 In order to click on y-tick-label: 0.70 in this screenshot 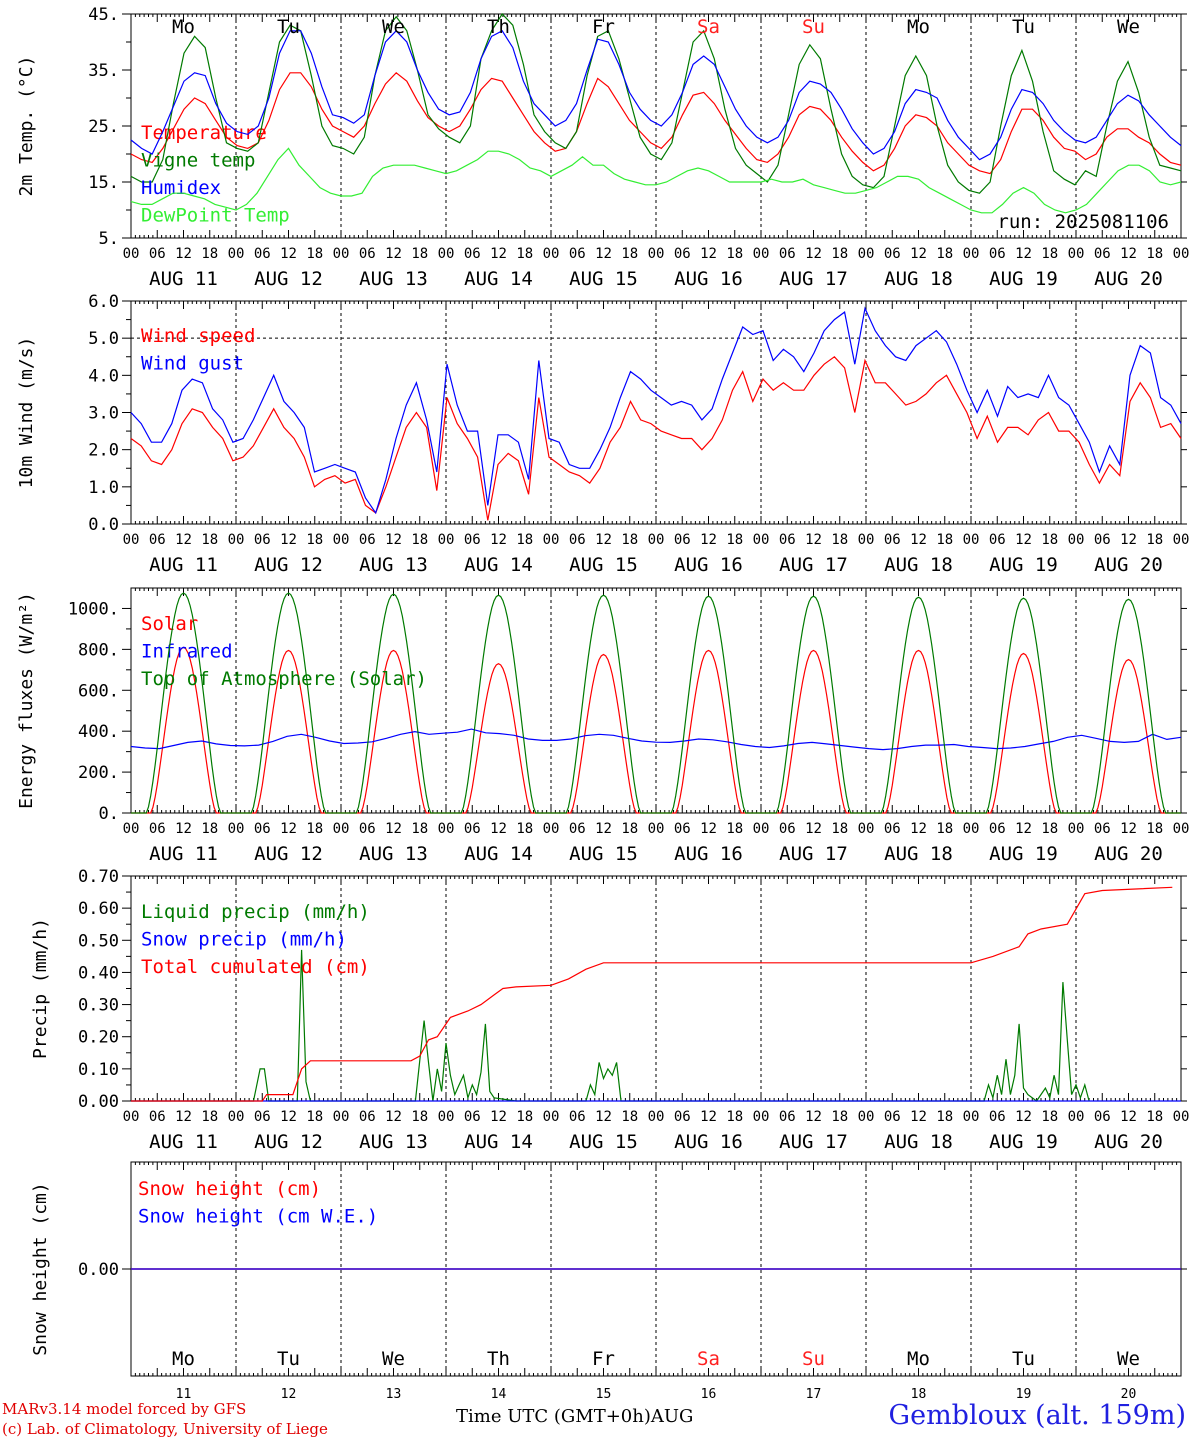, I will do `click(98, 877)`.